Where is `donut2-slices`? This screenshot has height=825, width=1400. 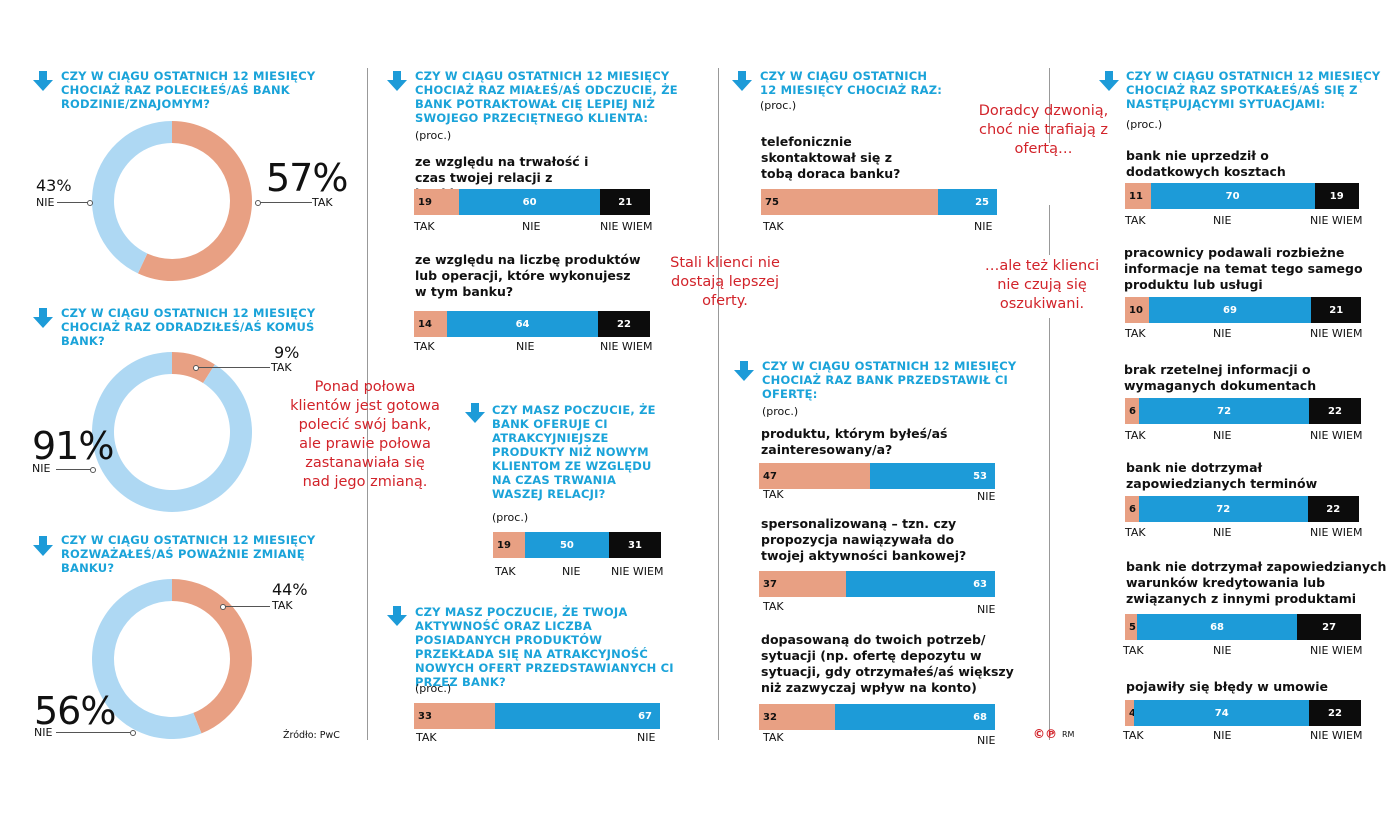 donut2-slices is located at coordinates (172, 432).